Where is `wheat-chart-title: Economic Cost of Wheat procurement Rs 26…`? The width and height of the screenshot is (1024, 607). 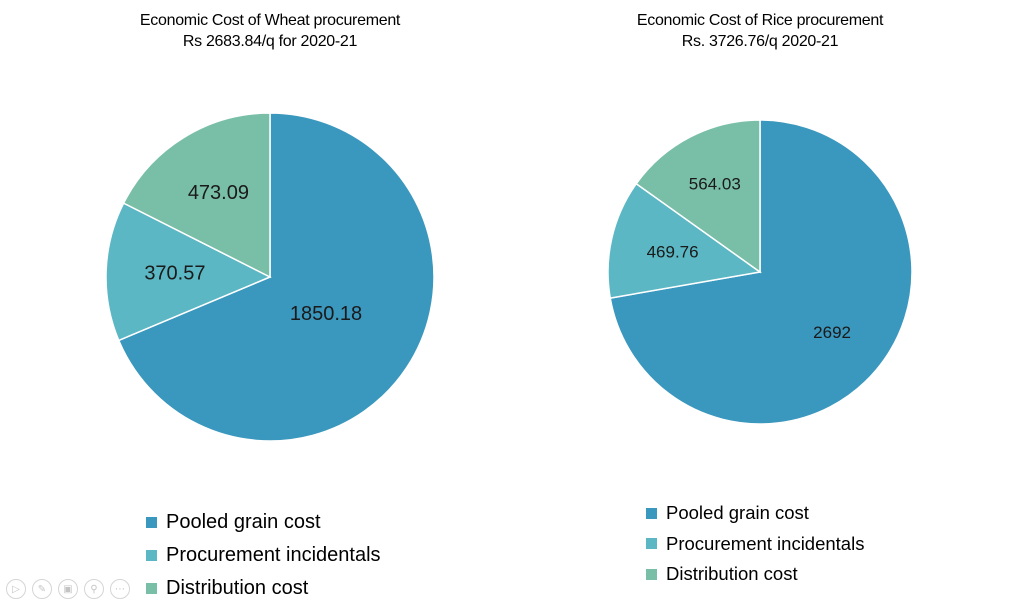 wheat-chart-title: Economic Cost of Wheat procurement Rs 26… is located at coordinates (270, 31).